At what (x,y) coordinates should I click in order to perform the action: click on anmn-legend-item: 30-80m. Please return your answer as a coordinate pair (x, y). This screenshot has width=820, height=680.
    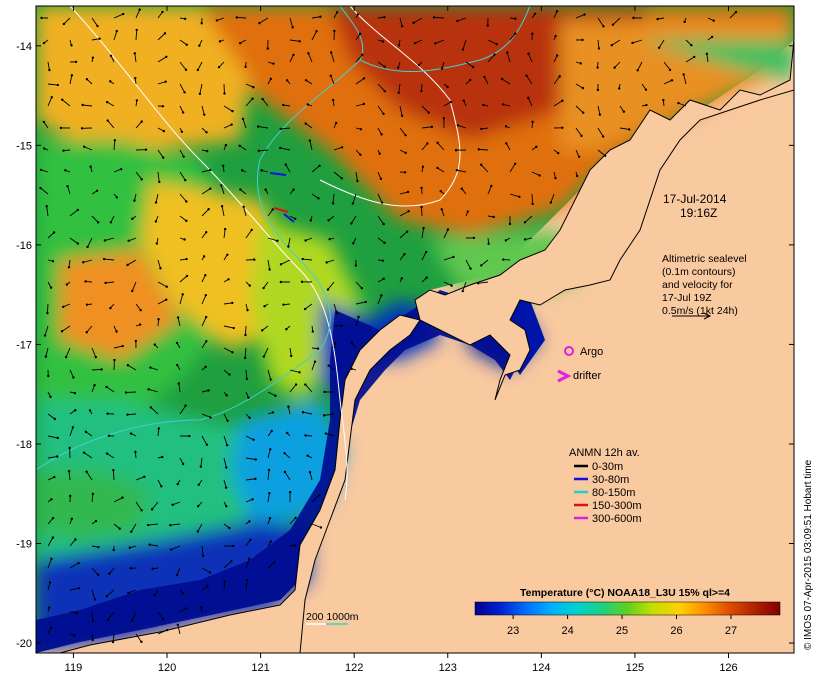
    Looking at the image, I should click on (601, 480).